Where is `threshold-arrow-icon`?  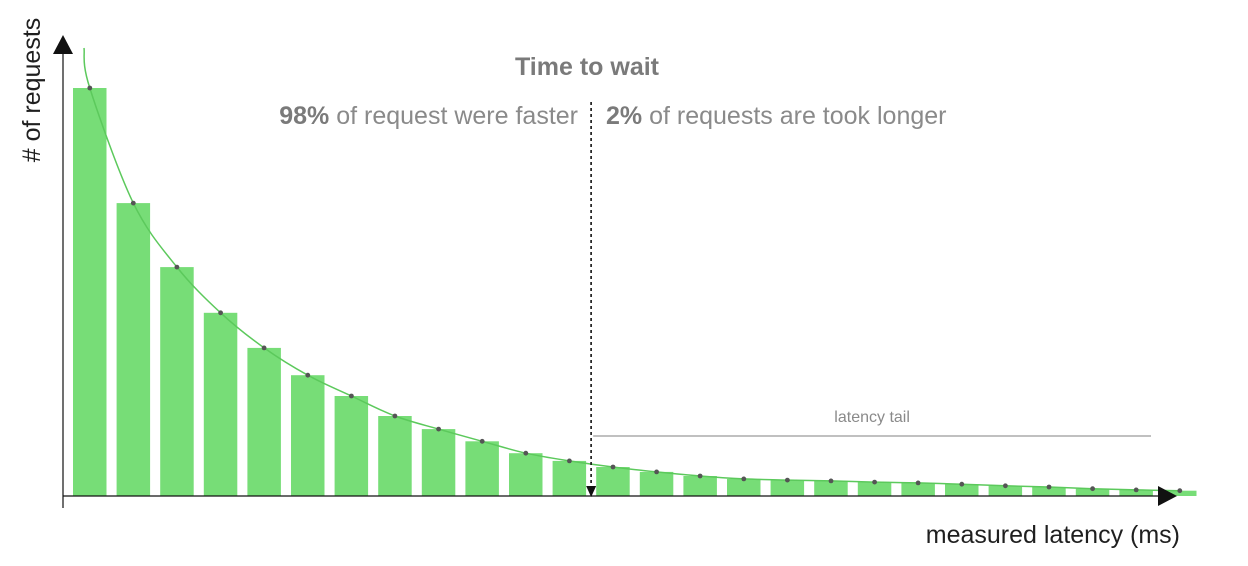
threshold-arrow-icon is located at coordinates (591, 491).